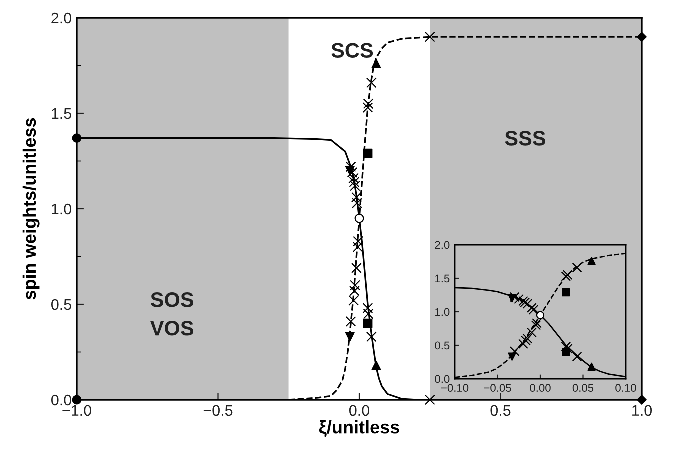 This screenshot has width=673, height=472. Describe the element at coordinates (583, 388) in the screenshot. I see `x-tick-label: 0.05` at that location.